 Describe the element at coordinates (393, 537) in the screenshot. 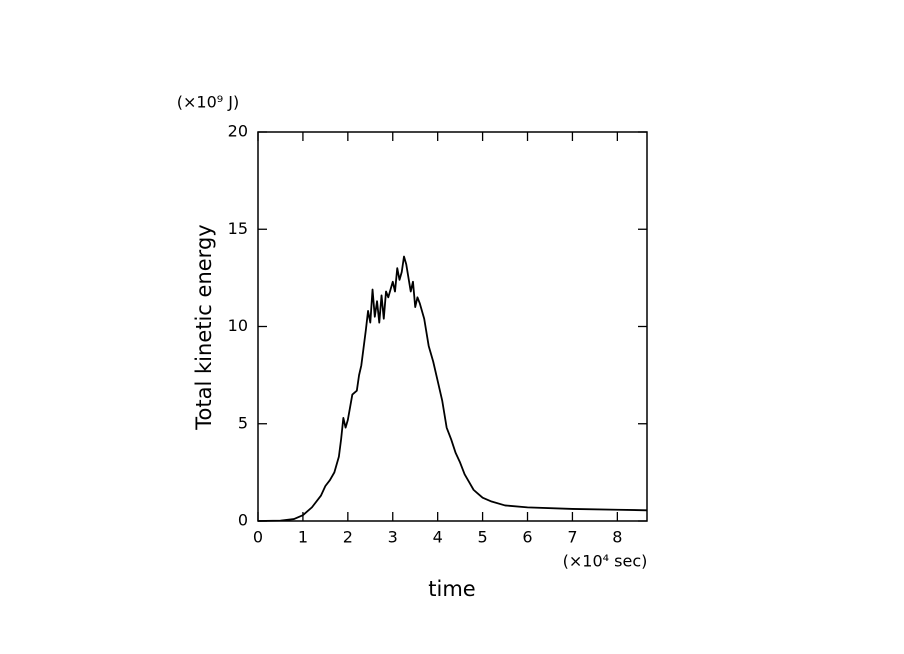

I see `x-tick-label: 3` at that location.